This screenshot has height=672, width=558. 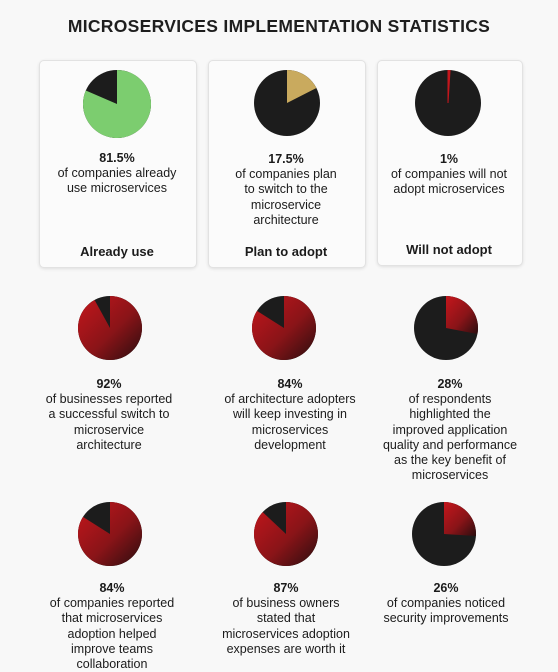 What do you see at coordinates (450, 414) in the screenshot?
I see `stat-description-line: highlighted the` at bounding box center [450, 414].